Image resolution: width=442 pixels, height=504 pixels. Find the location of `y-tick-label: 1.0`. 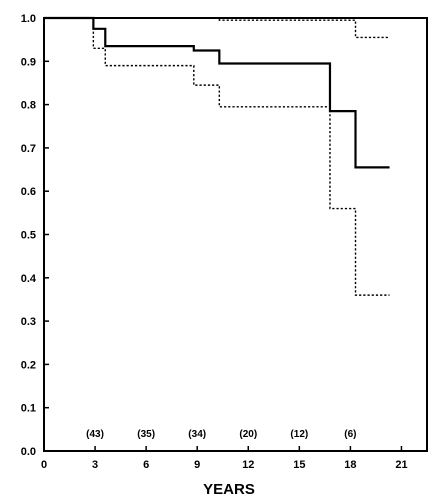

y-tick-label: 1.0 is located at coordinates (28, 19).